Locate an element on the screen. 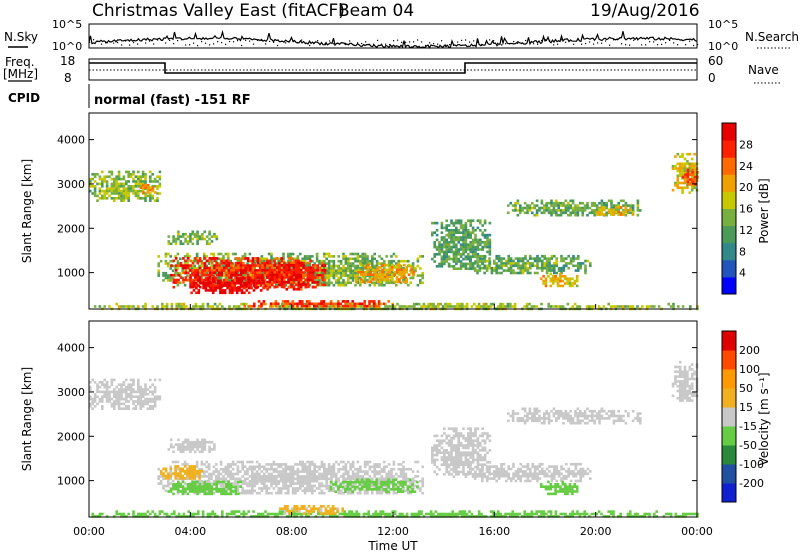 The height and width of the screenshot is (558, 800). freq-trace is located at coordinates (393, 68).